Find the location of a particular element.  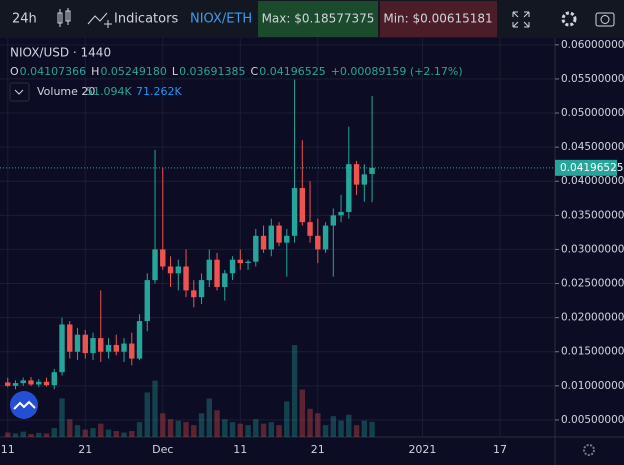

last-price-tag is located at coordinates (586, 167).